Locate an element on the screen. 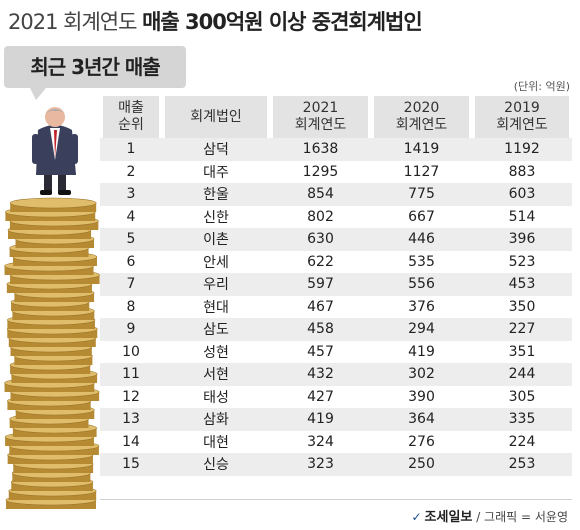 This screenshot has width=580, height=530. cell-y2020: 775 is located at coordinates (421, 194).